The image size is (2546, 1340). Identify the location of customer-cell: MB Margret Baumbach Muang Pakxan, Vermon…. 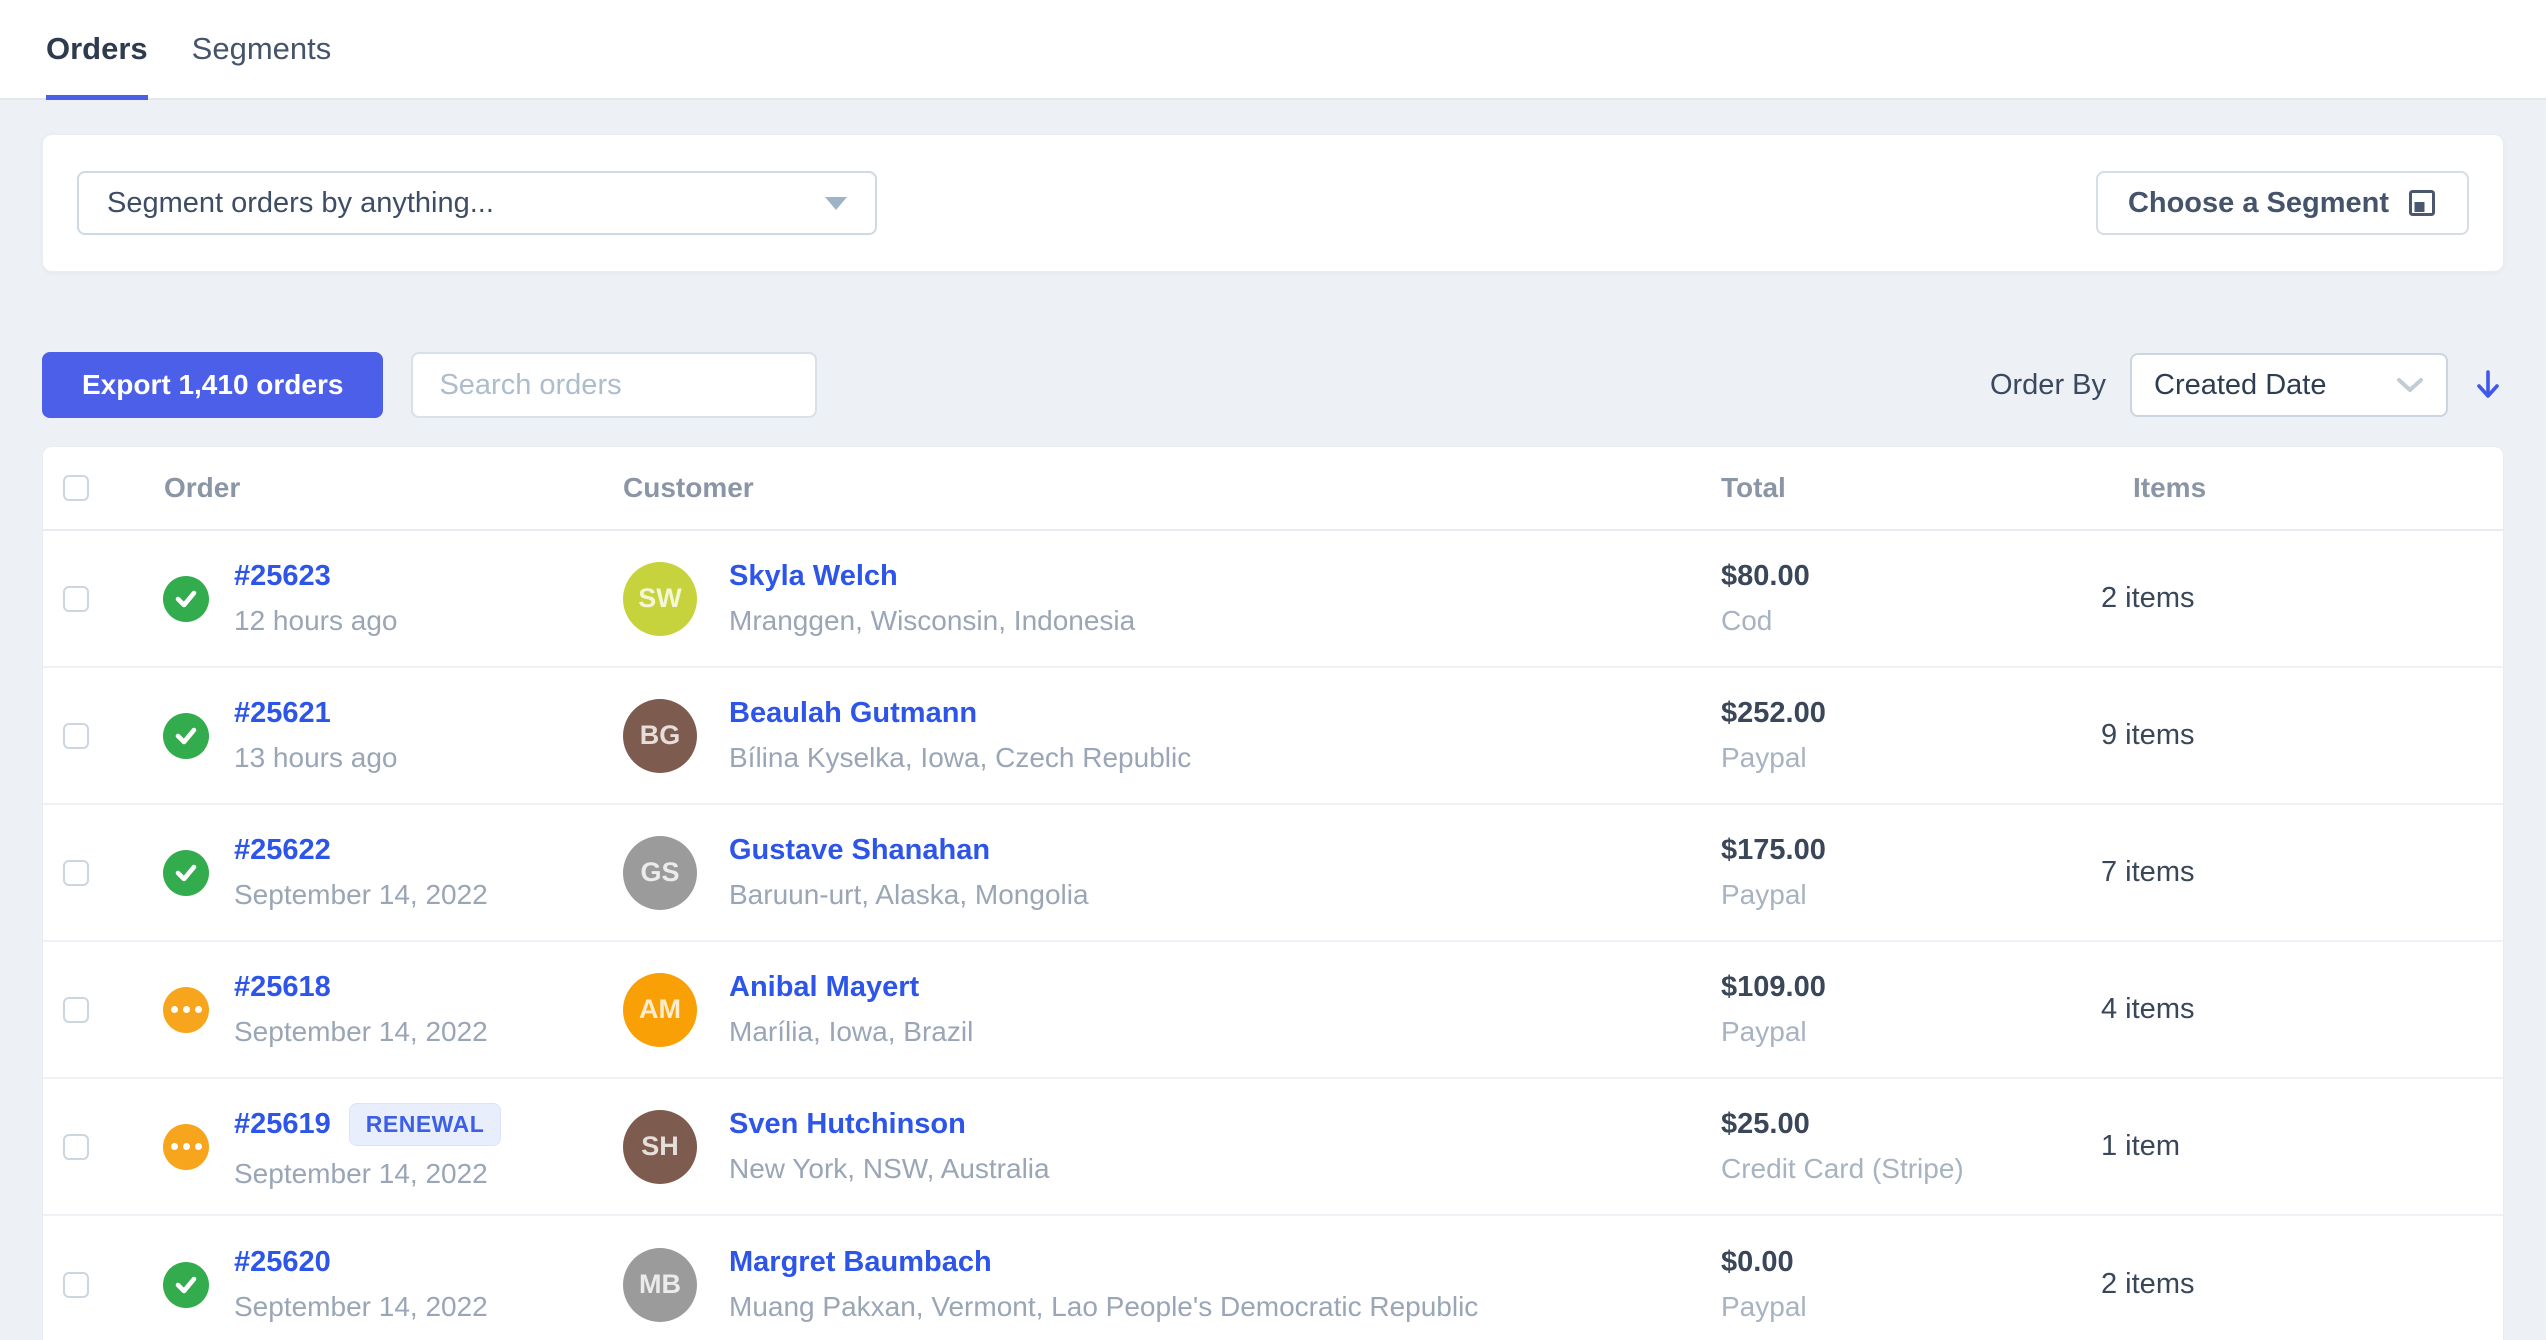
(1172, 1284).